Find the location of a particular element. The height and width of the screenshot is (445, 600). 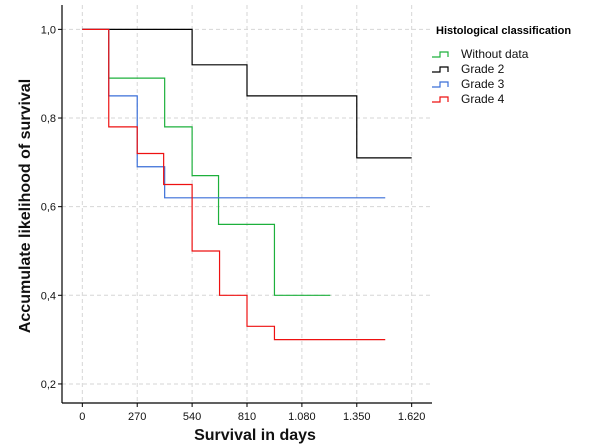

x-axis-label: Survival in days is located at coordinates (255, 435).